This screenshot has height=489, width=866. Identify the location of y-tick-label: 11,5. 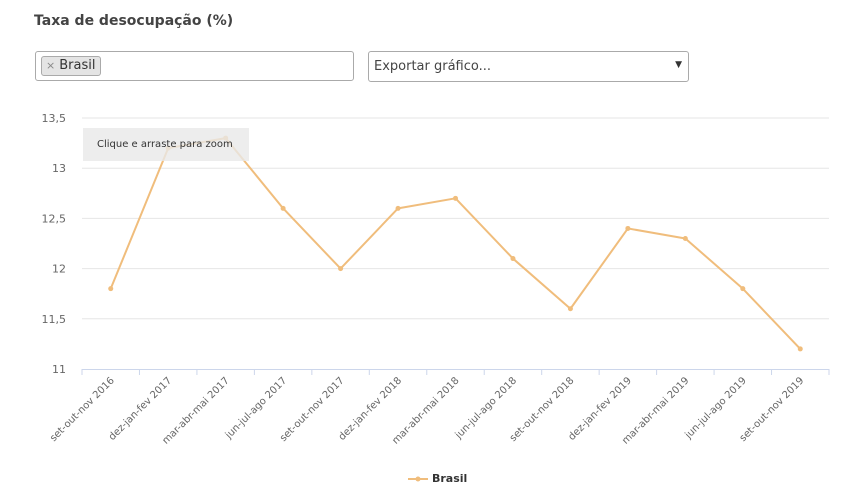
(54, 319).